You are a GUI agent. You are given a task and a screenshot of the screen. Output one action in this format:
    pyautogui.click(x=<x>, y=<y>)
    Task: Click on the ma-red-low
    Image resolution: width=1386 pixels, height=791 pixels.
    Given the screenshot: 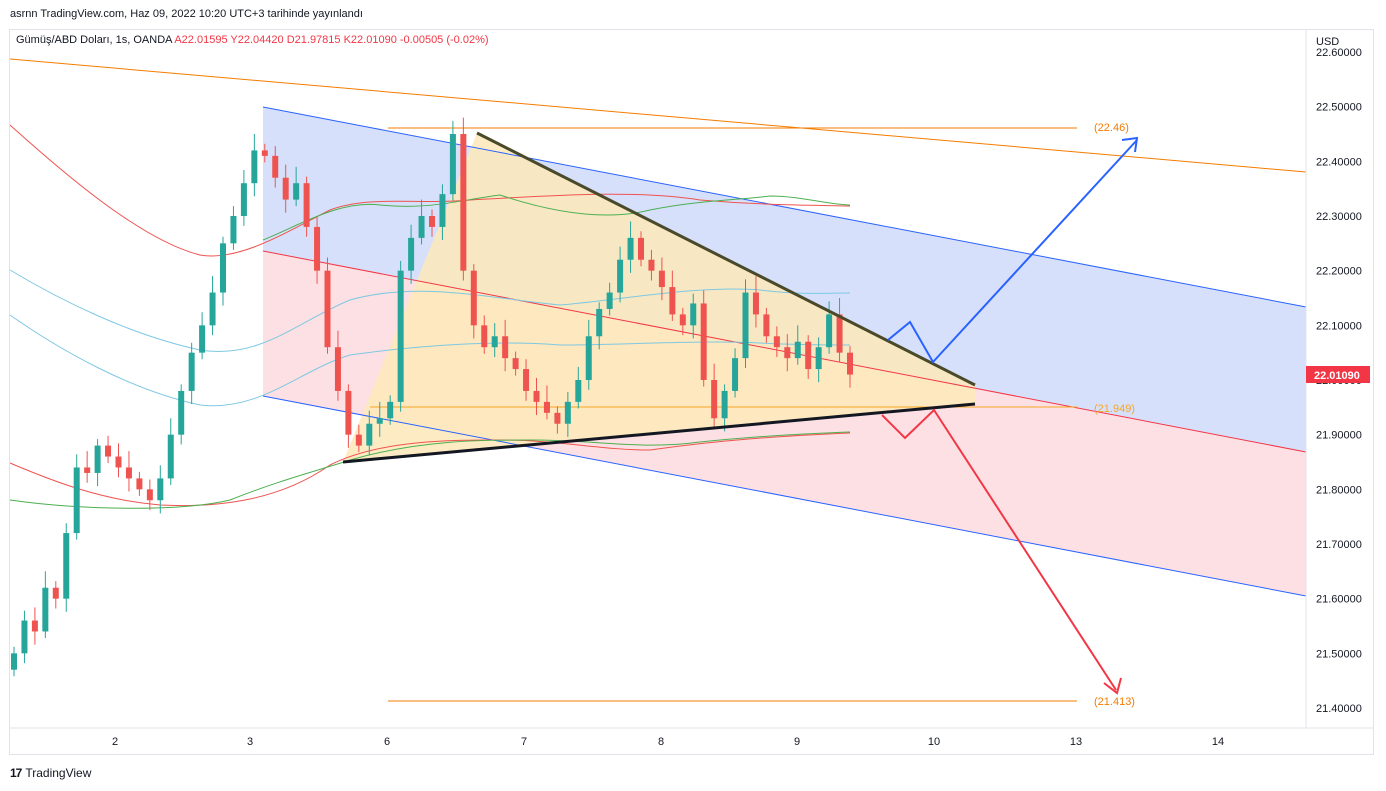 What is the action you would take?
    pyautogui.click(x=430, y=469)
    